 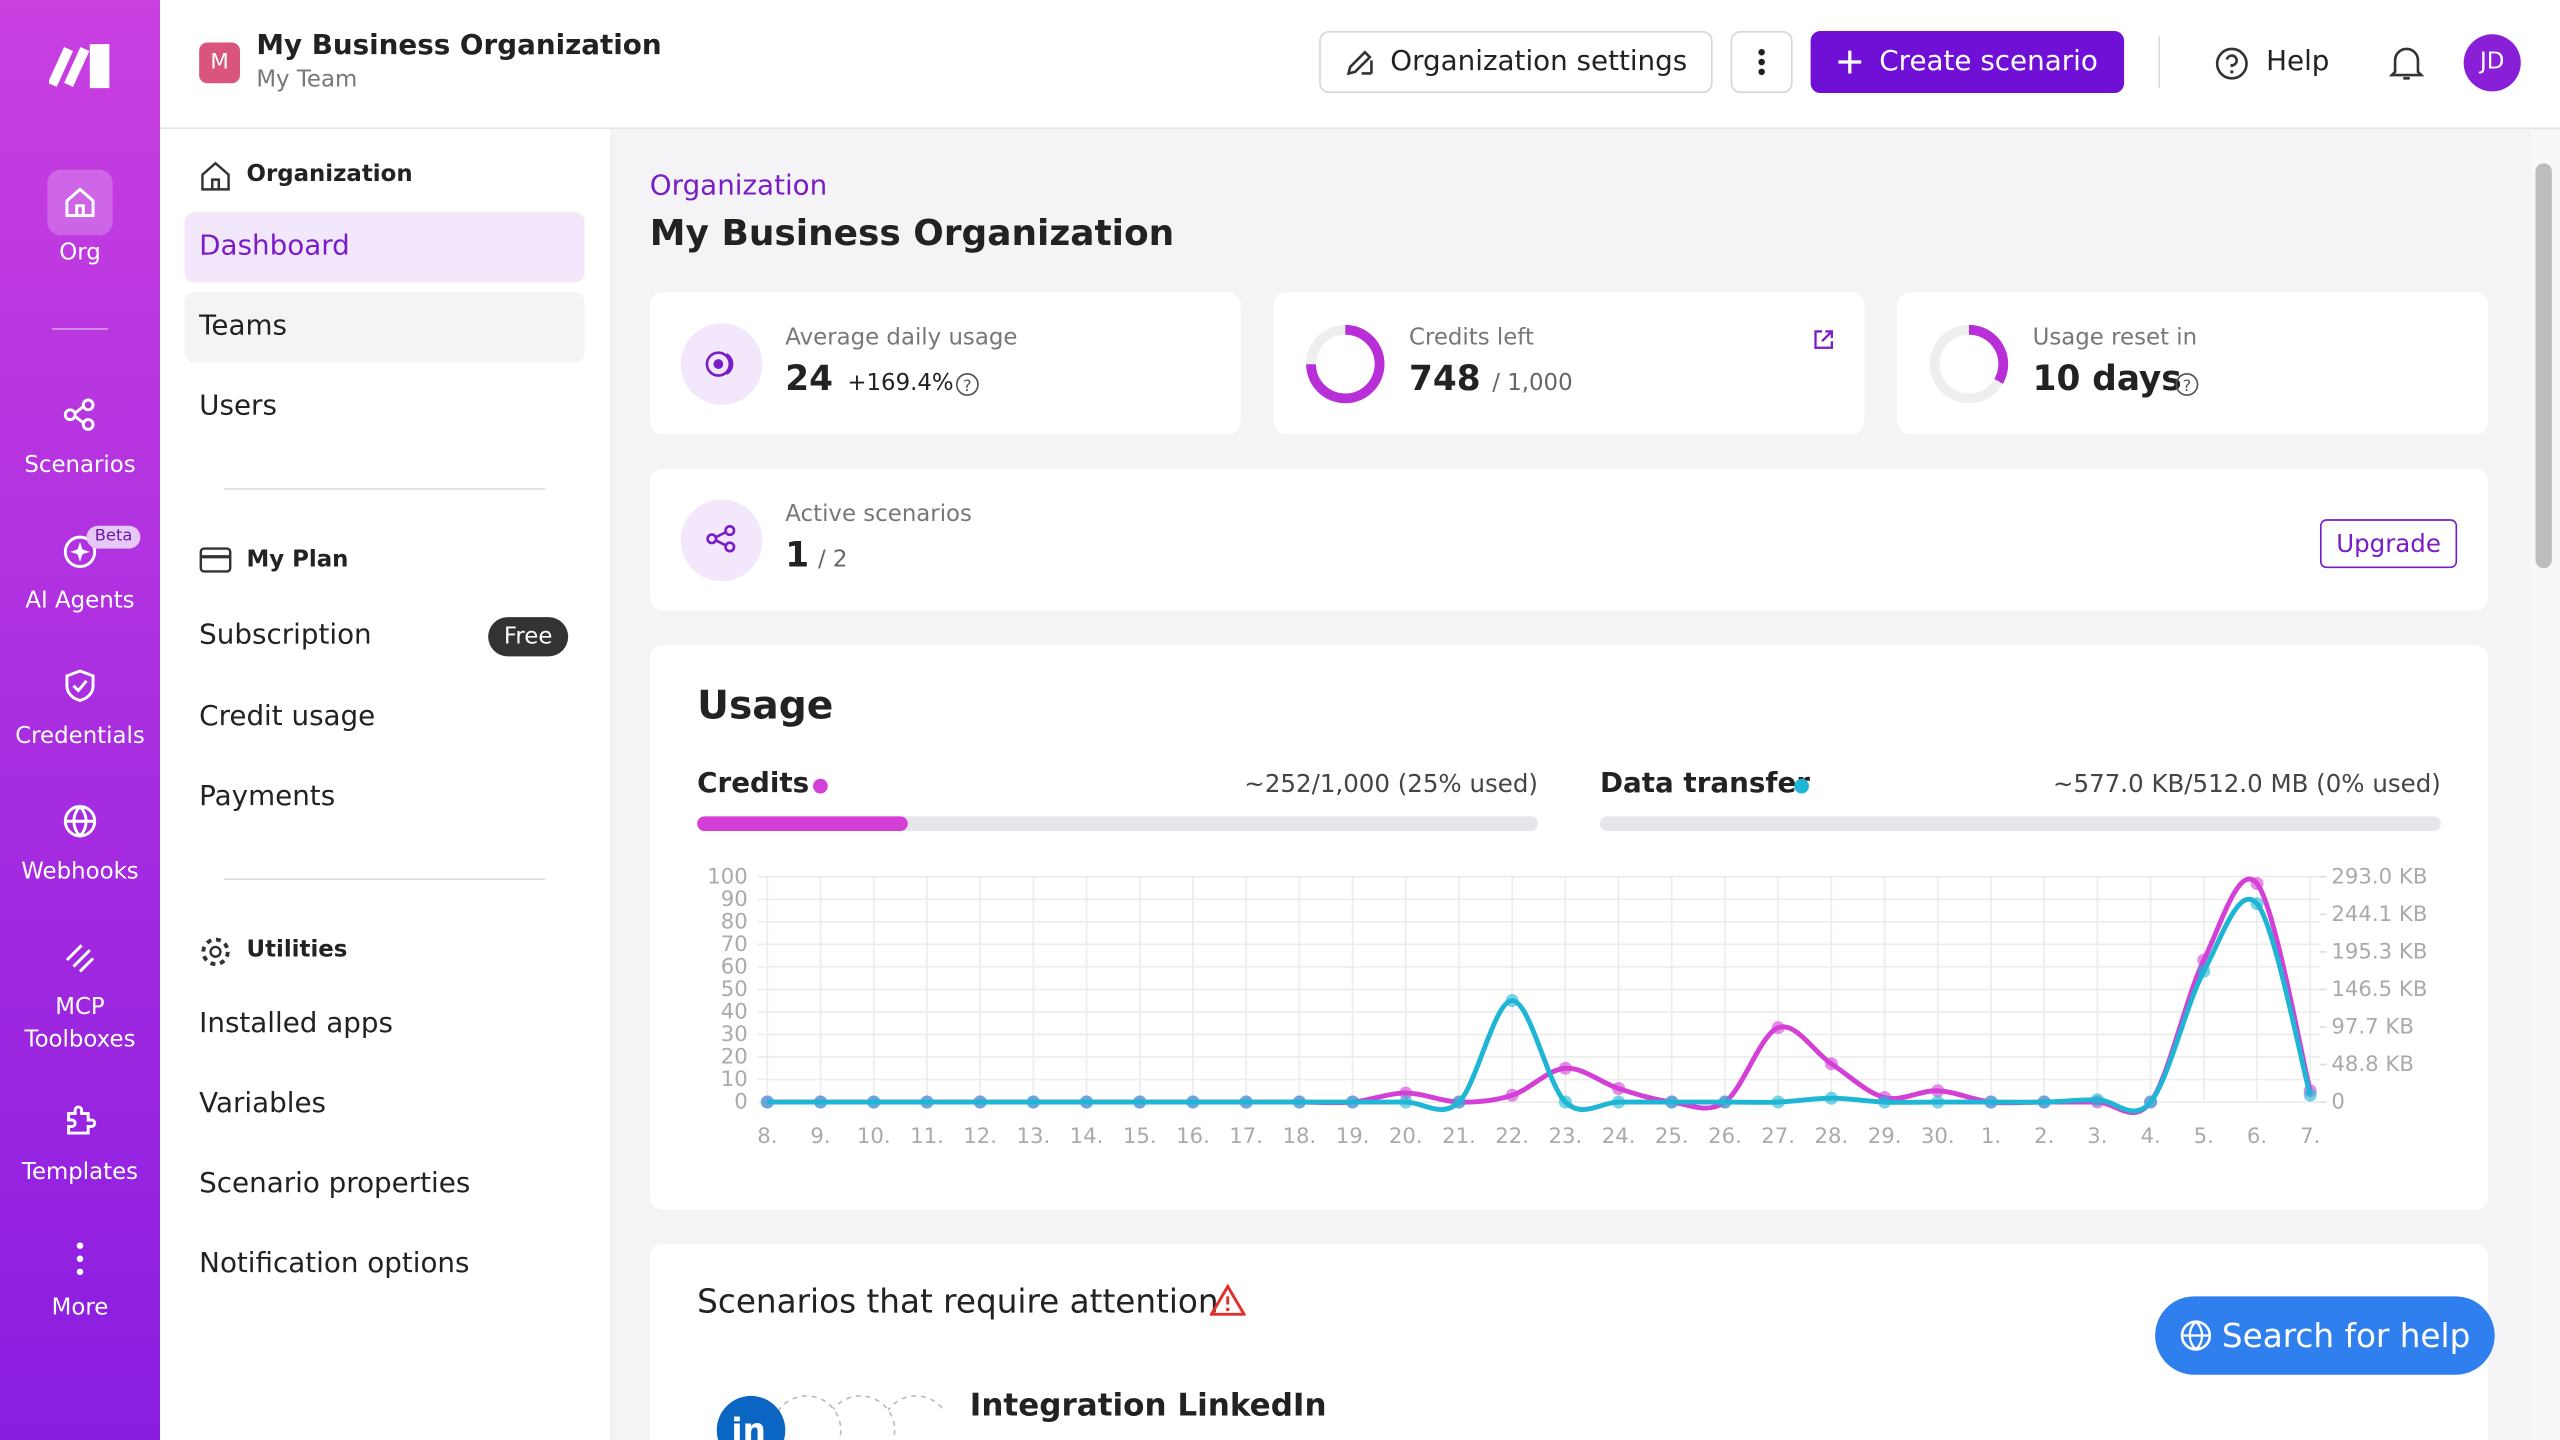 I want to click on org-settings-button: Organization settings, so click(x=1516, y=62).